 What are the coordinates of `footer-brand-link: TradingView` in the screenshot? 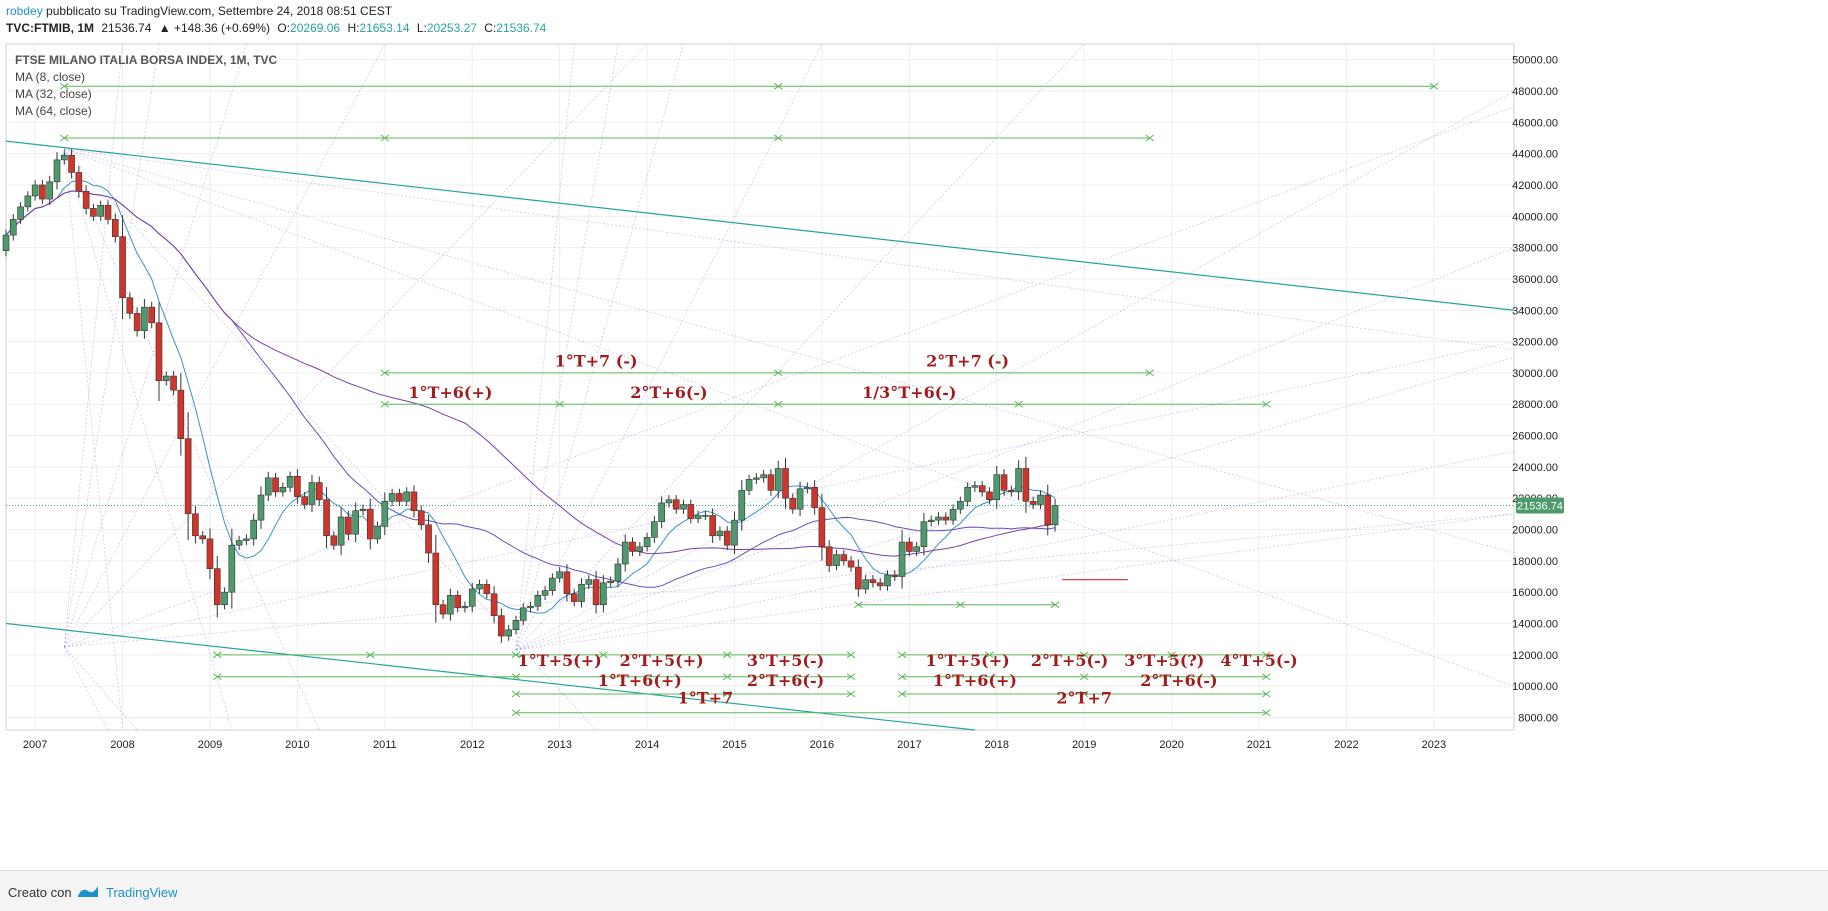 It's located at (142, 892).